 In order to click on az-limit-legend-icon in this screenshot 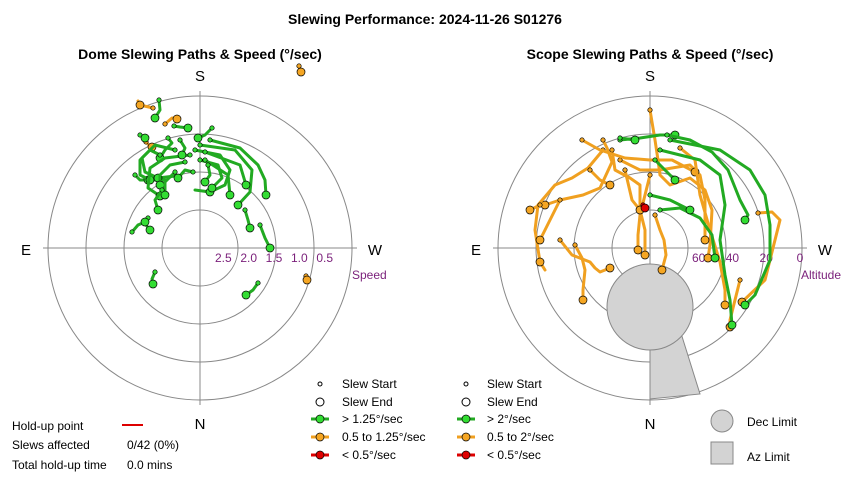, I will do `click(722, 453)`.